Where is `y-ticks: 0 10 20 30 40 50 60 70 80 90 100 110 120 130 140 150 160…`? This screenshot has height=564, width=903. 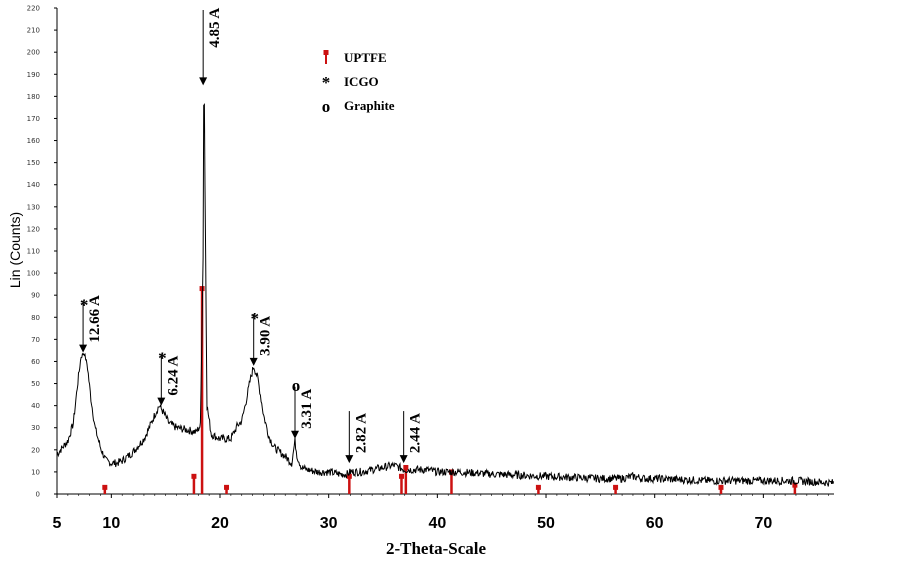 y-ticks: 0 10 20 30 40 50 60 70 80 90 100 110 120 130 140 150 160… is located at coordinates (42, 252).